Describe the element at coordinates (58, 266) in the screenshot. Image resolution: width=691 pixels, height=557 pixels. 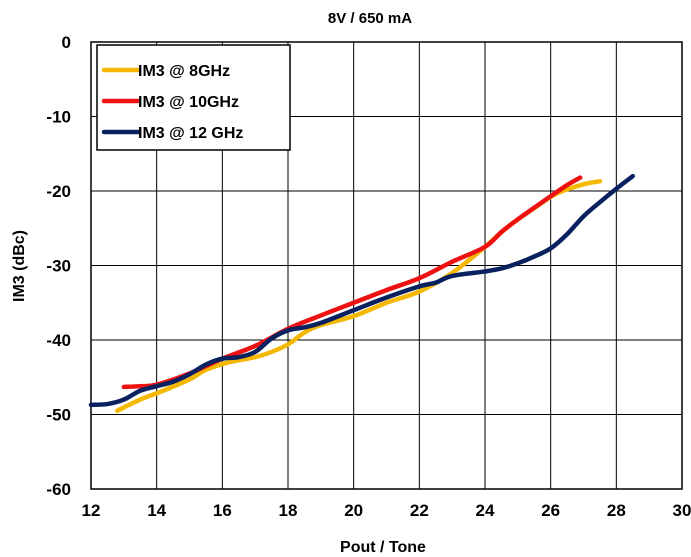
I see `y-tick-label: -30` at that location.